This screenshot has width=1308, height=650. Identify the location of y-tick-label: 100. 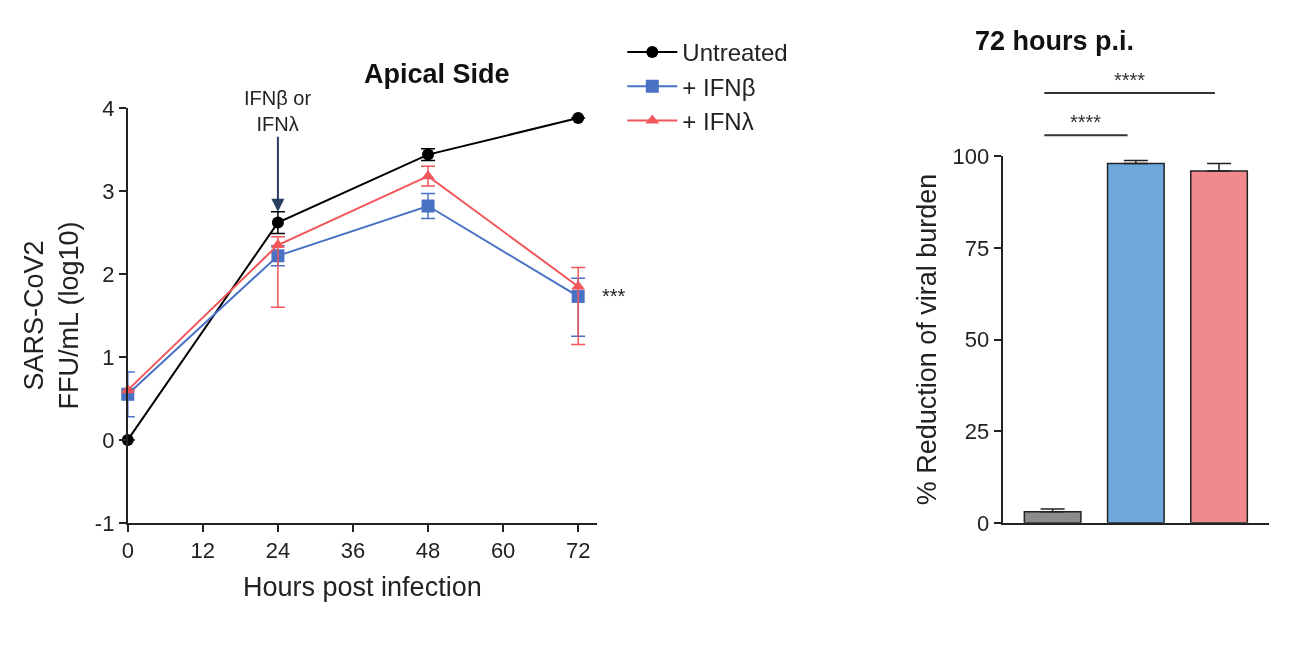
(971, 156).